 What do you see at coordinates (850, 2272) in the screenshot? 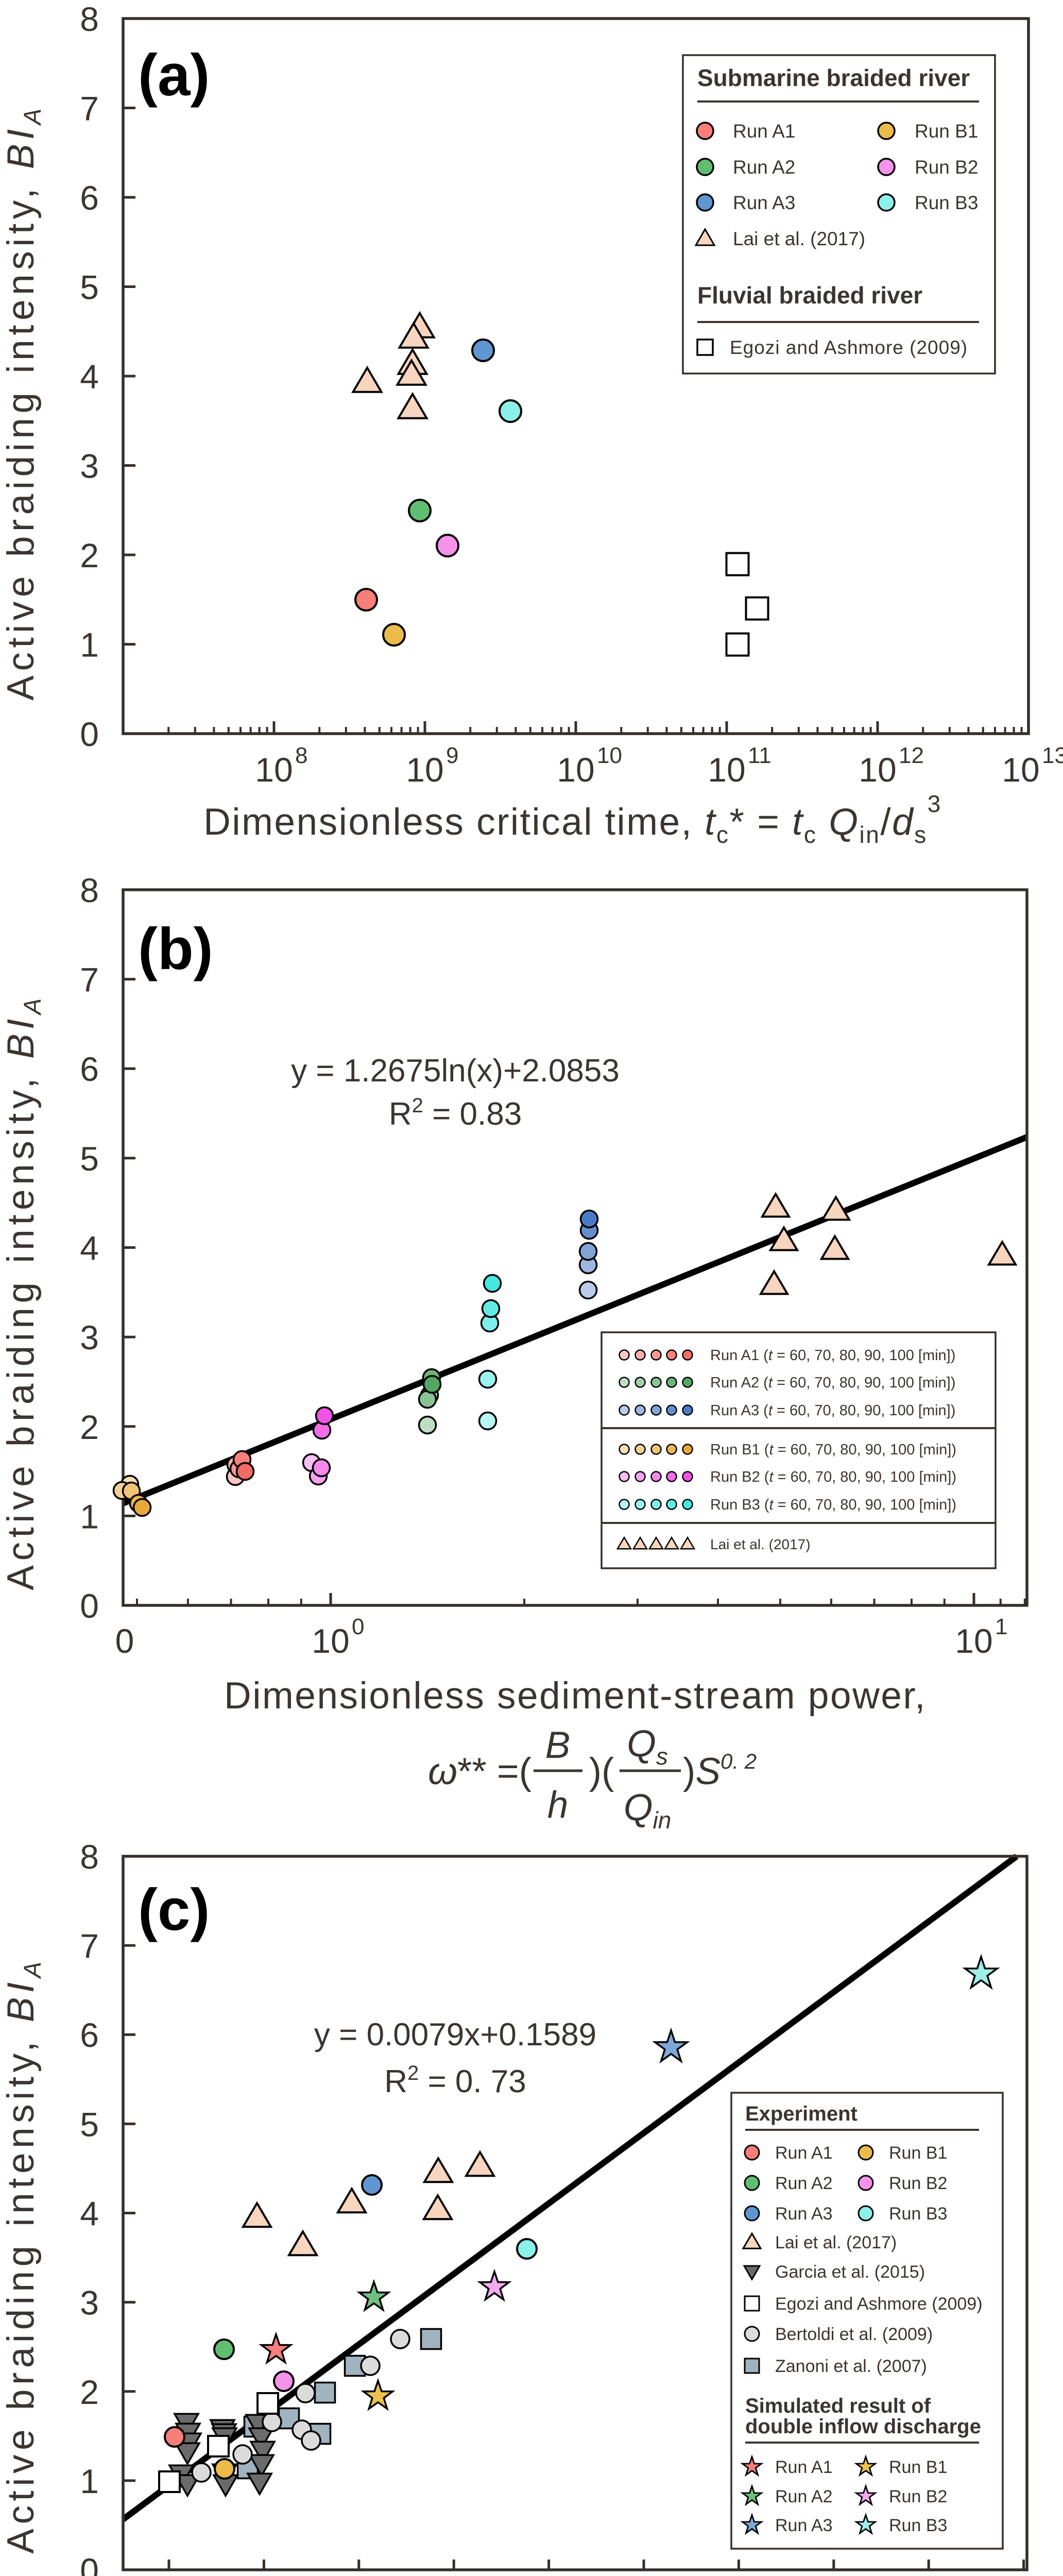
I see `svg-text: Garcia et al. (2015)` at bounding box center [850, 2272].